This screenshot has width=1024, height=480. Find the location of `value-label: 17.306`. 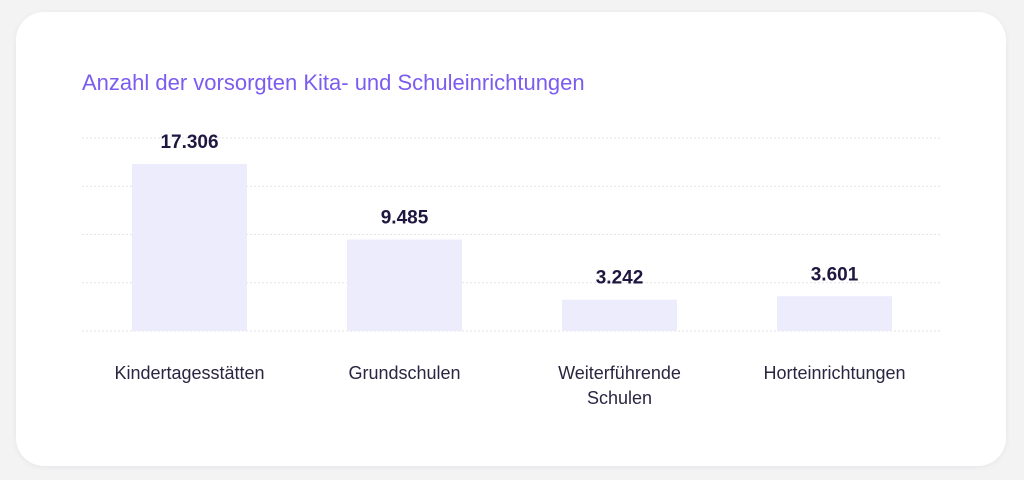

value-label: 17.306 is located at coordinates (189, 142).